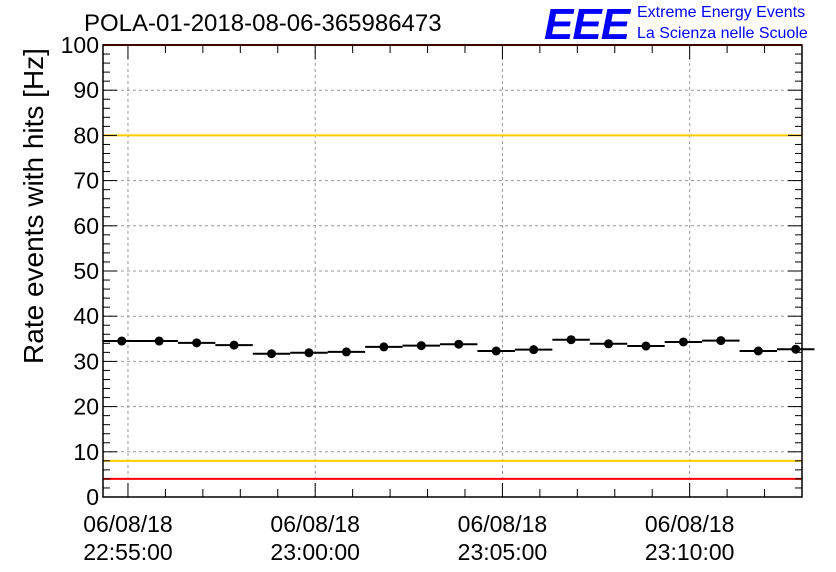 The width and height of the screenshot is (836, 572). What do you see at coordinates (690, 552) in the screenshot?
I see `x-tick-label-time: 23:10:00` at bounding box center [690, 552].